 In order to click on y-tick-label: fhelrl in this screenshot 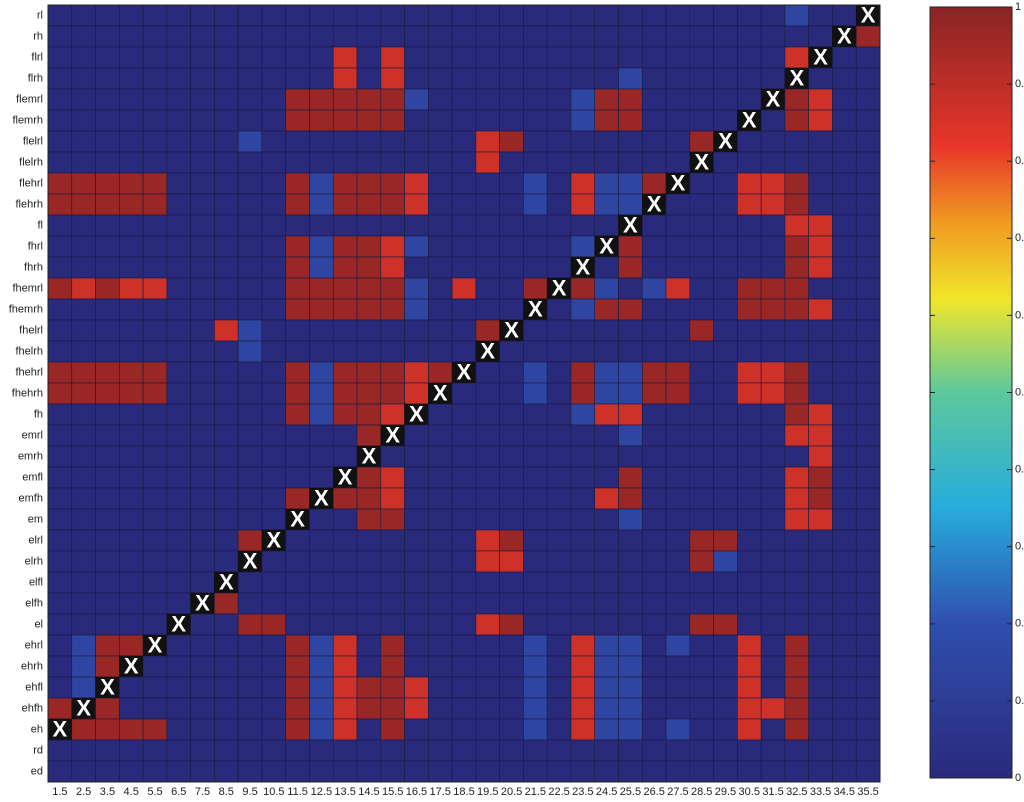, I will do `click(31, 330)`.